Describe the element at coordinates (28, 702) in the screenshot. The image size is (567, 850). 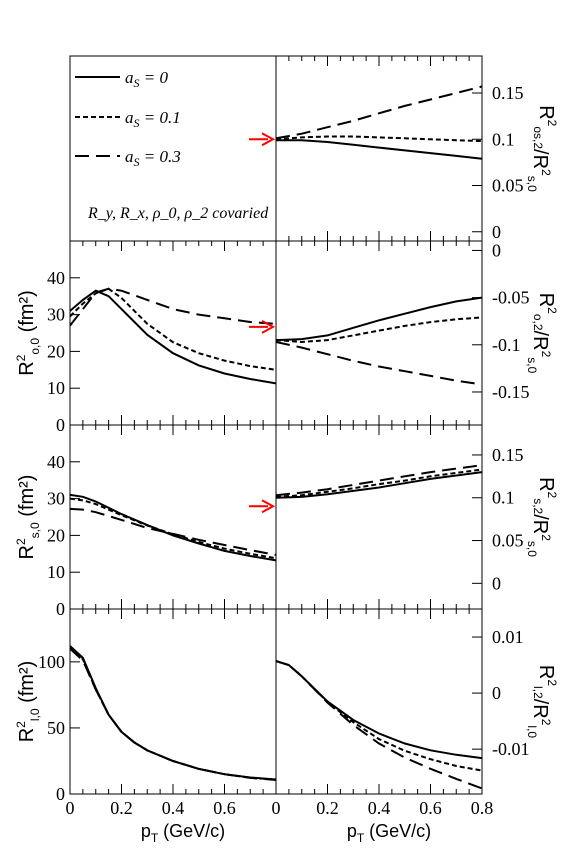
I see `y-axis-label-5: R2l,0 (fm²)` at that location.